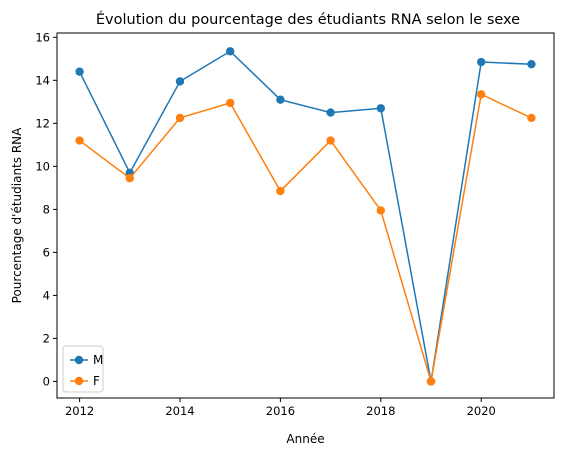 Image resolution: width=563 pixels, height=457 pixels. What do you see at coordinates (305, 439) in the screenshot?
I see `x-axis-label: Année` at bounding box center [305, 439].